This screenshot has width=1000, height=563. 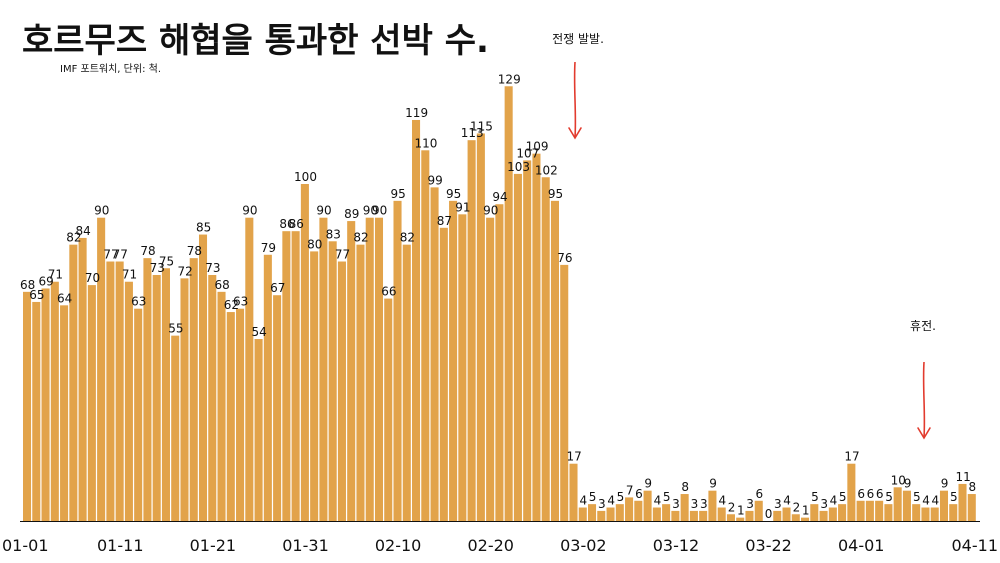 I want to click on x-tick-label: 03-02, so click(x=583, y=545).